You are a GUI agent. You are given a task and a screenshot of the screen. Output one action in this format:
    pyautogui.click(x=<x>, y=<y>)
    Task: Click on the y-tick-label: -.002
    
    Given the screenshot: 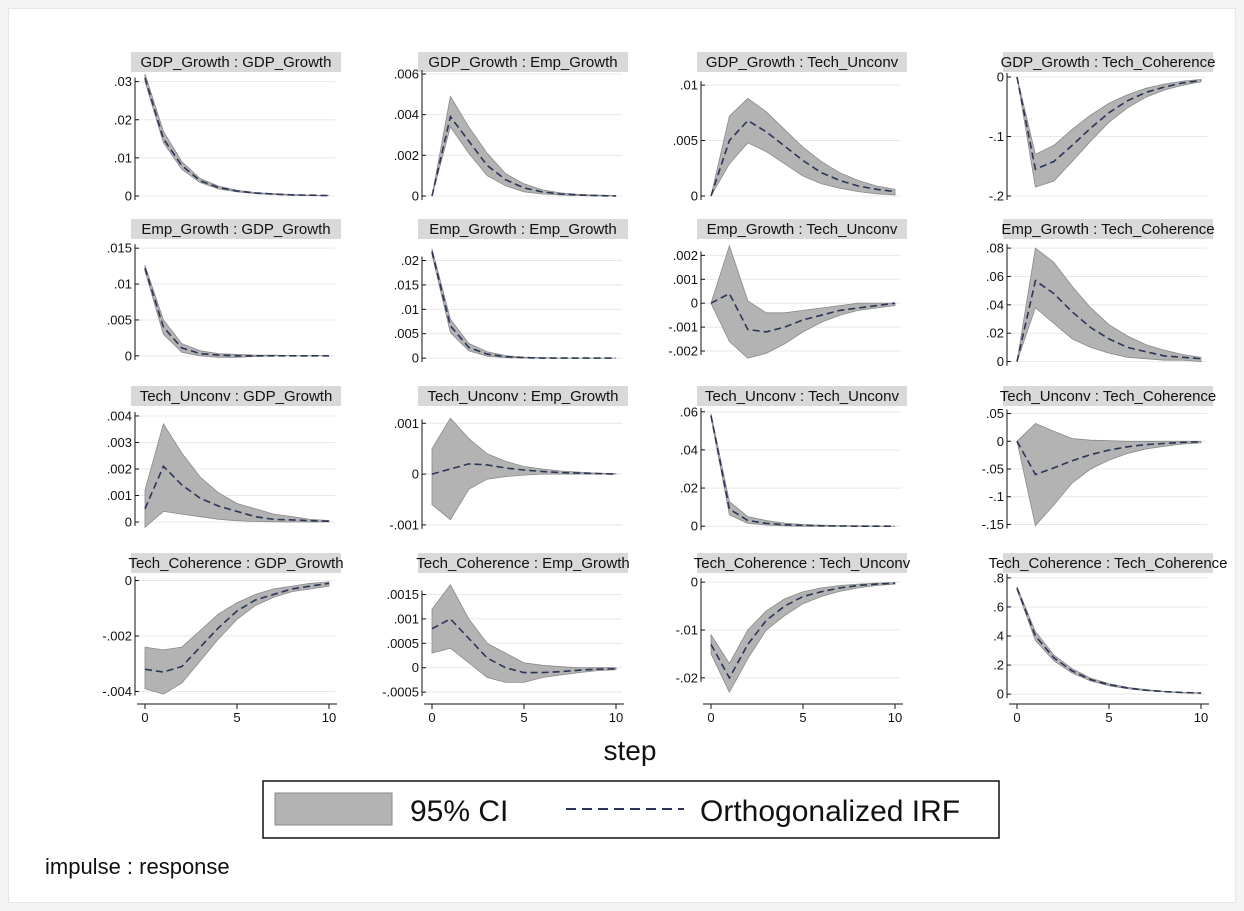 What is the action you would take?
    pyautogui.click(x=683, y=351)
    